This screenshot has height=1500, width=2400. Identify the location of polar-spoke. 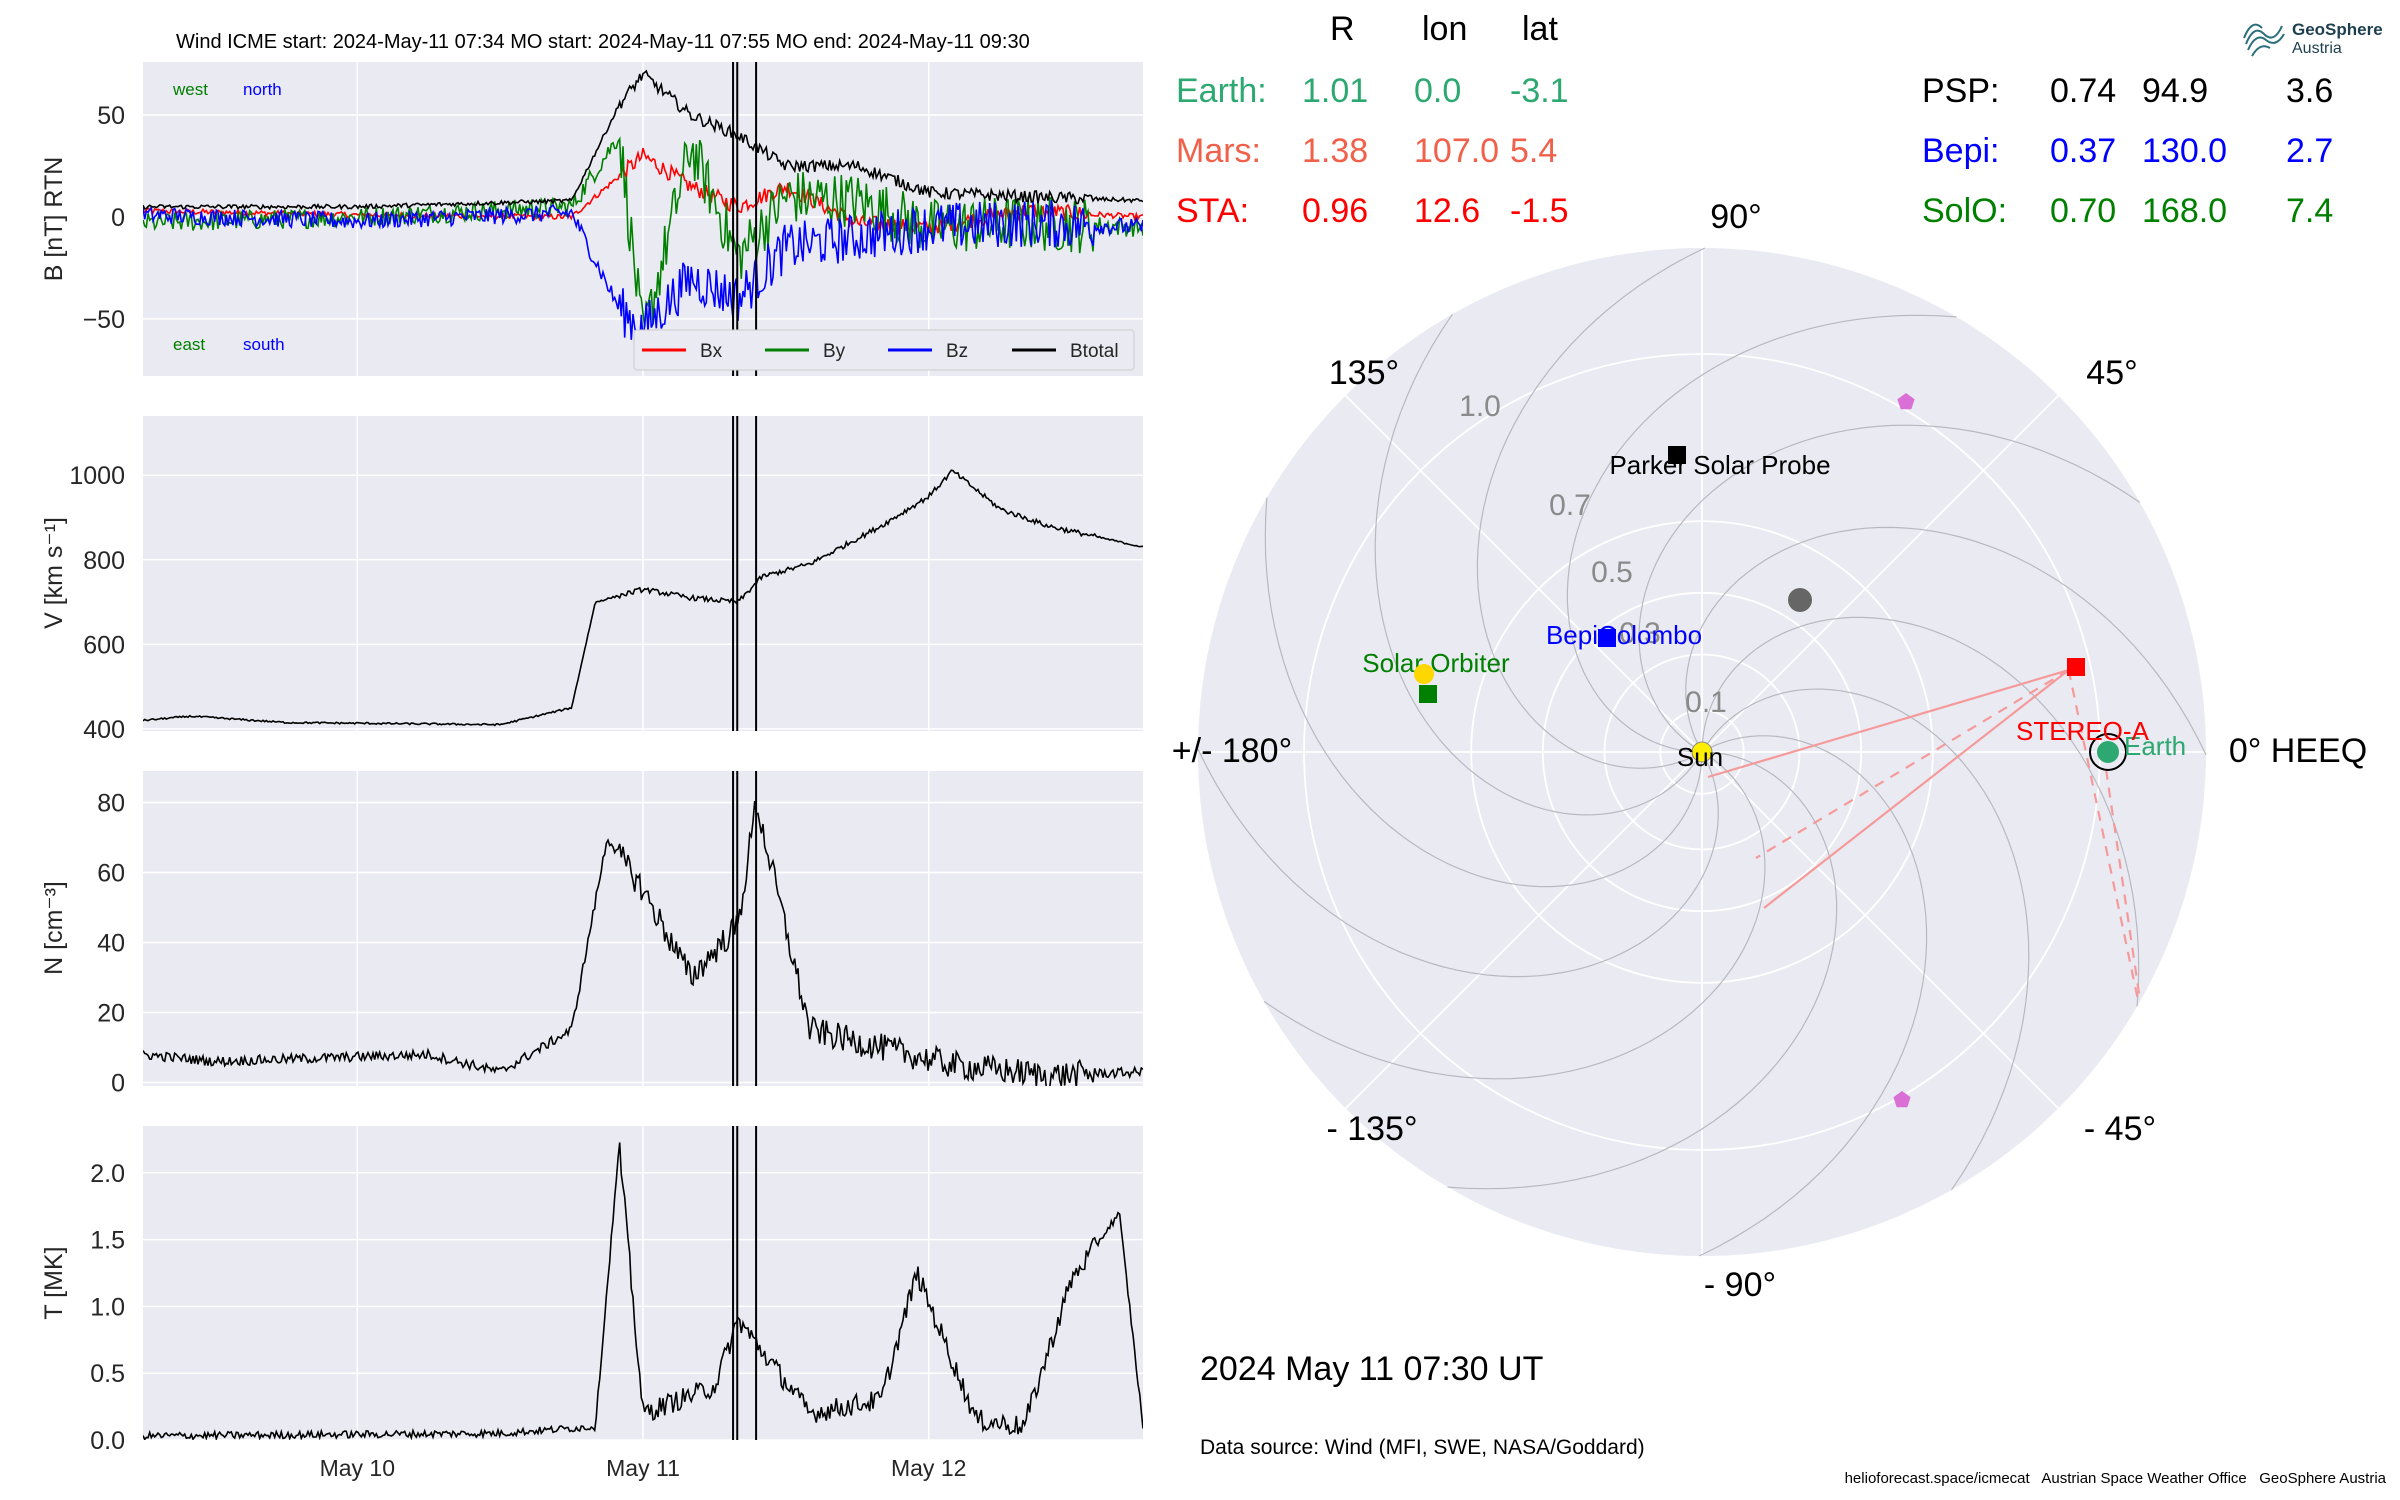
(1880, 930).